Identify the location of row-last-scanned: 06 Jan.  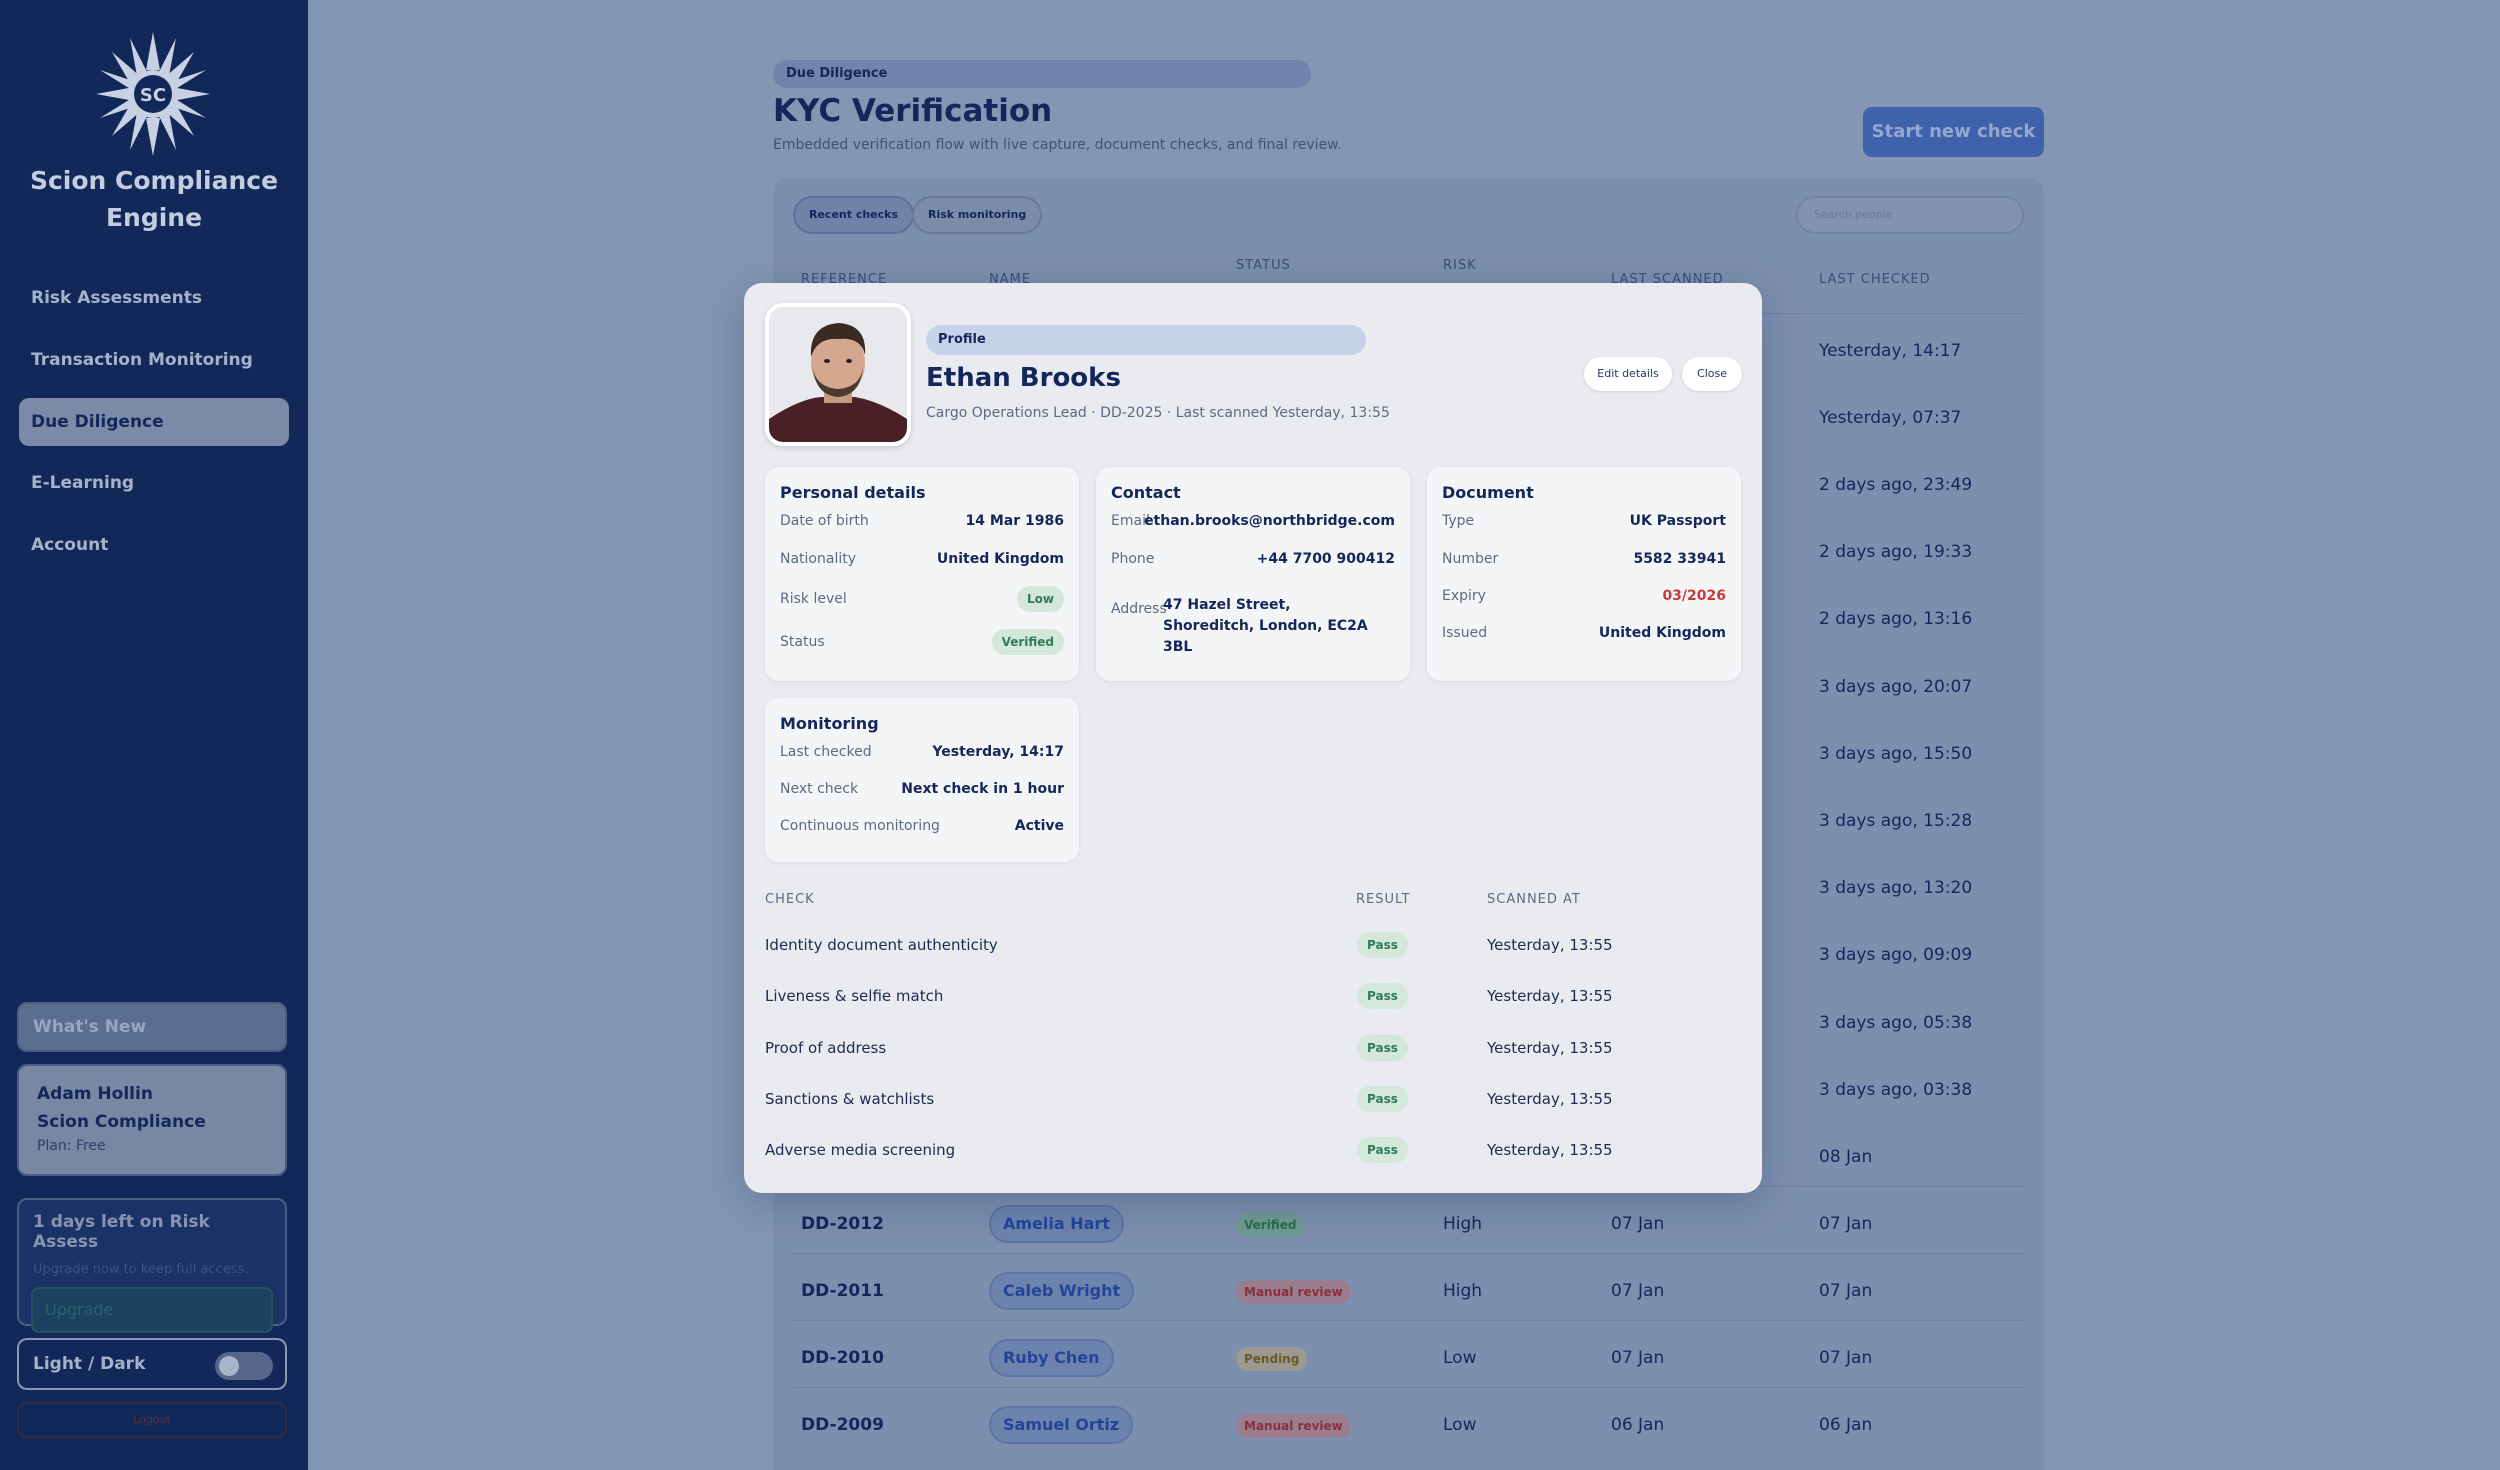
(1638, 1425).